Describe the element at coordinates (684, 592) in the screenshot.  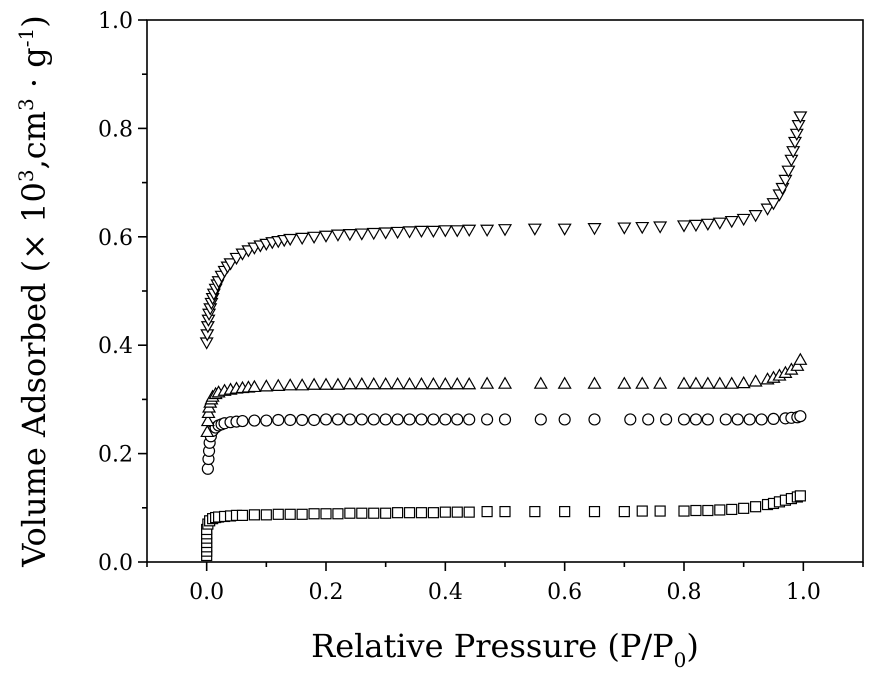
I see `x-tick-label: 0.8` at that location.